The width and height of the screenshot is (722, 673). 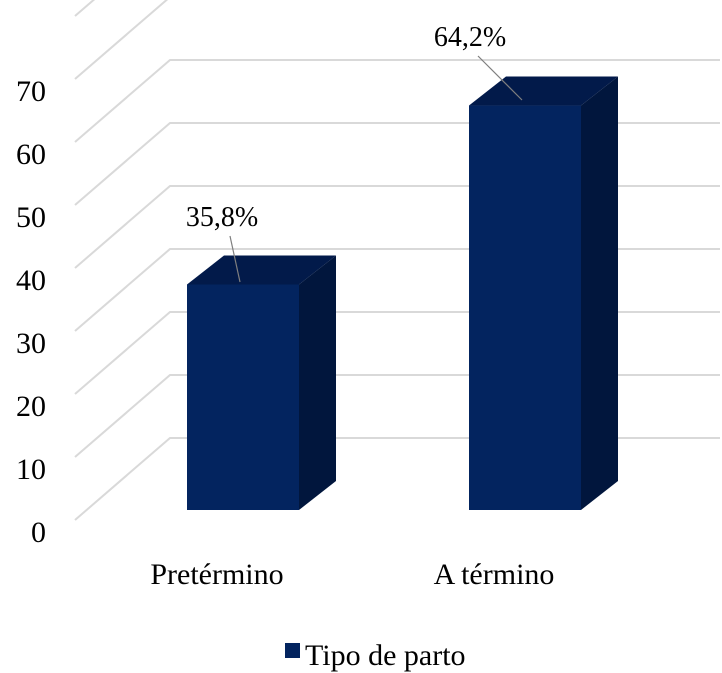 What do you see at coordinates (261, 270) in the screenshot?
I see `bar-top` at bounding box center [261, 270].